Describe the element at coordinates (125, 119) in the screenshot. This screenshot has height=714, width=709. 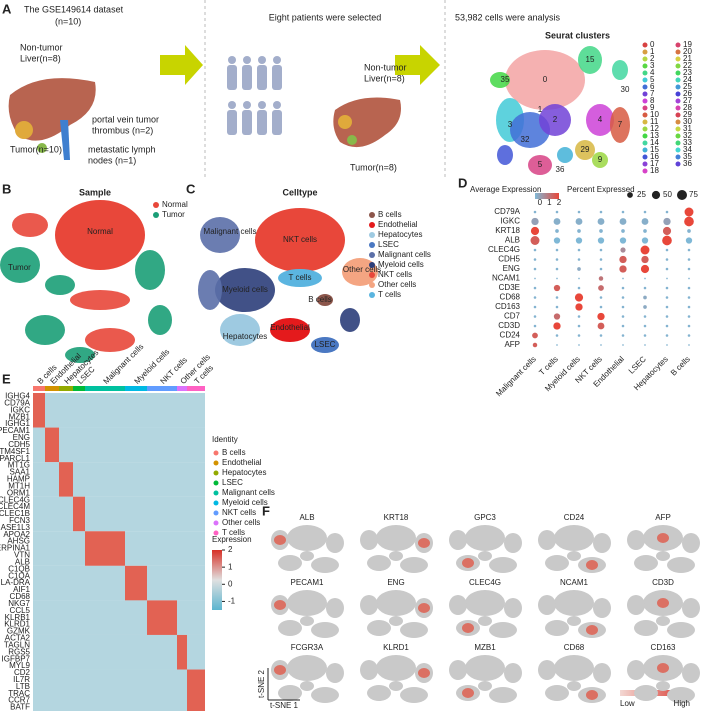
I see `label: portal vein tumor` at that location.